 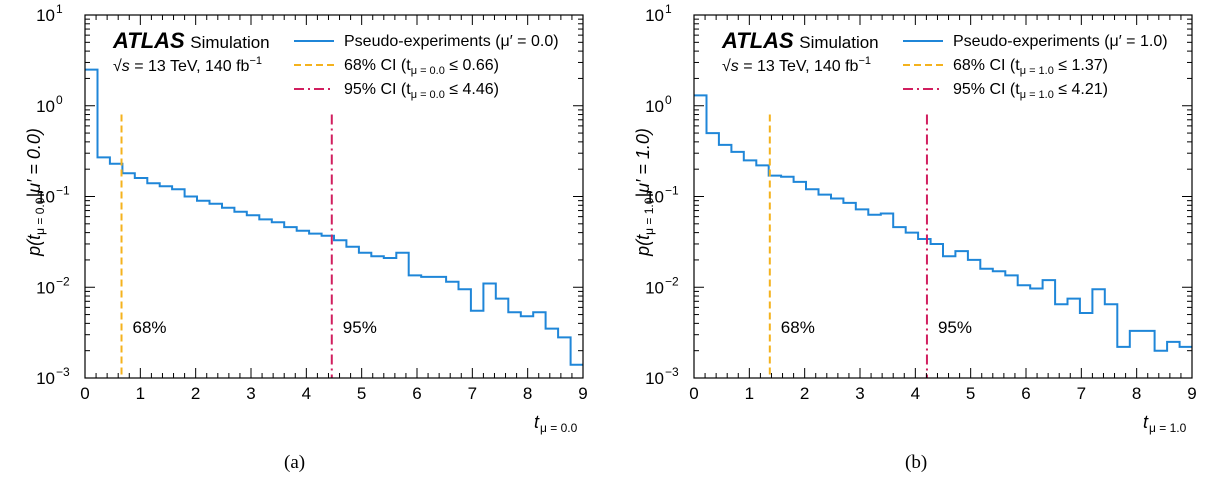 I want to click on legend-entry-1: 68% CI (tμ = 1.0 ≤ 1.37), so click(x=1030, y=67).